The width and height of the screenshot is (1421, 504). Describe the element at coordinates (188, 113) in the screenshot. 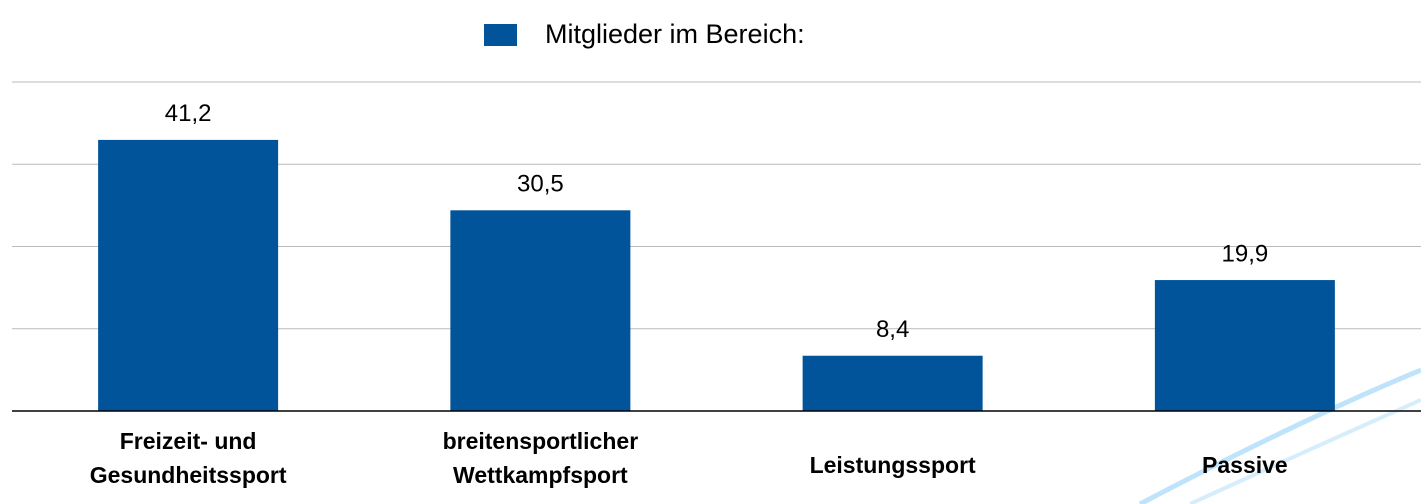

I see `data-label: 41,2` at that location.